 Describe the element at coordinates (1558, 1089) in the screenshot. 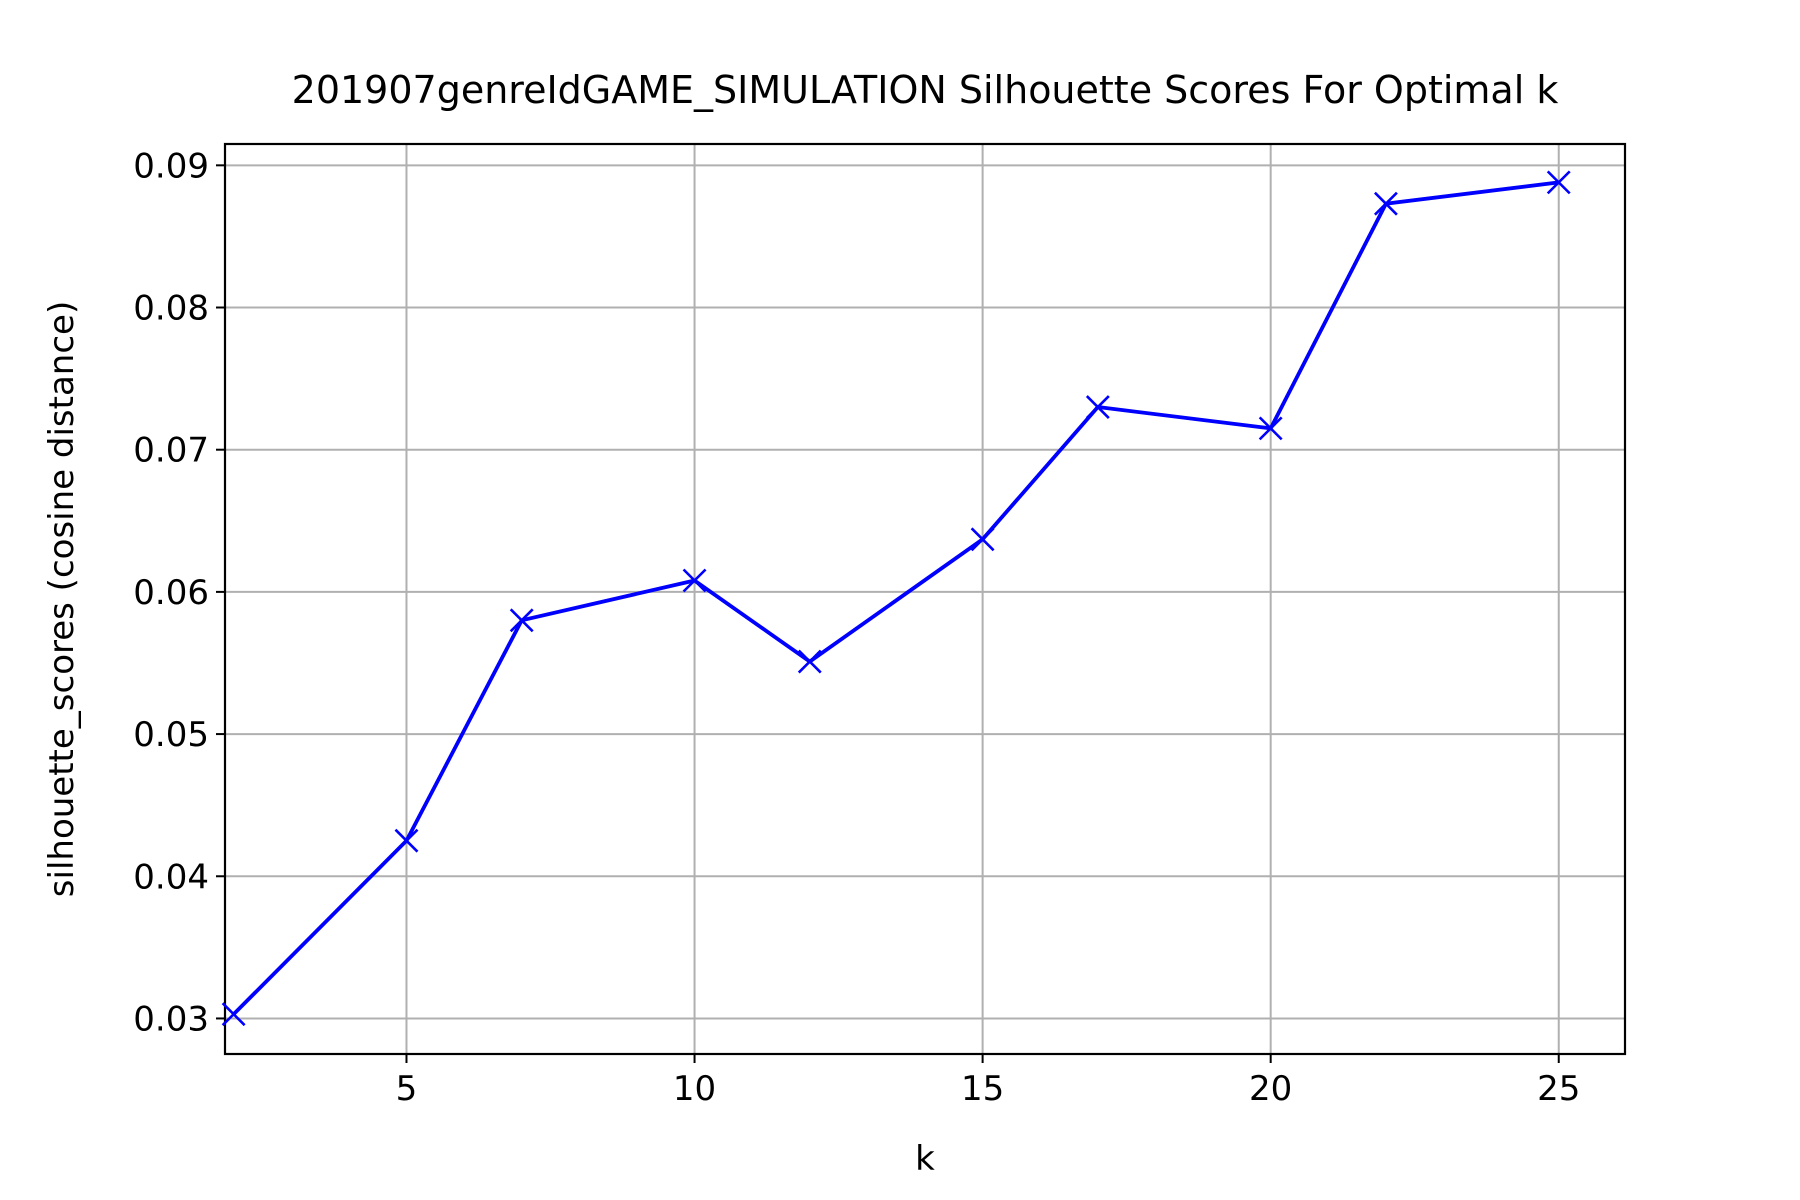

I see `x-tick-label: 25` at that location.